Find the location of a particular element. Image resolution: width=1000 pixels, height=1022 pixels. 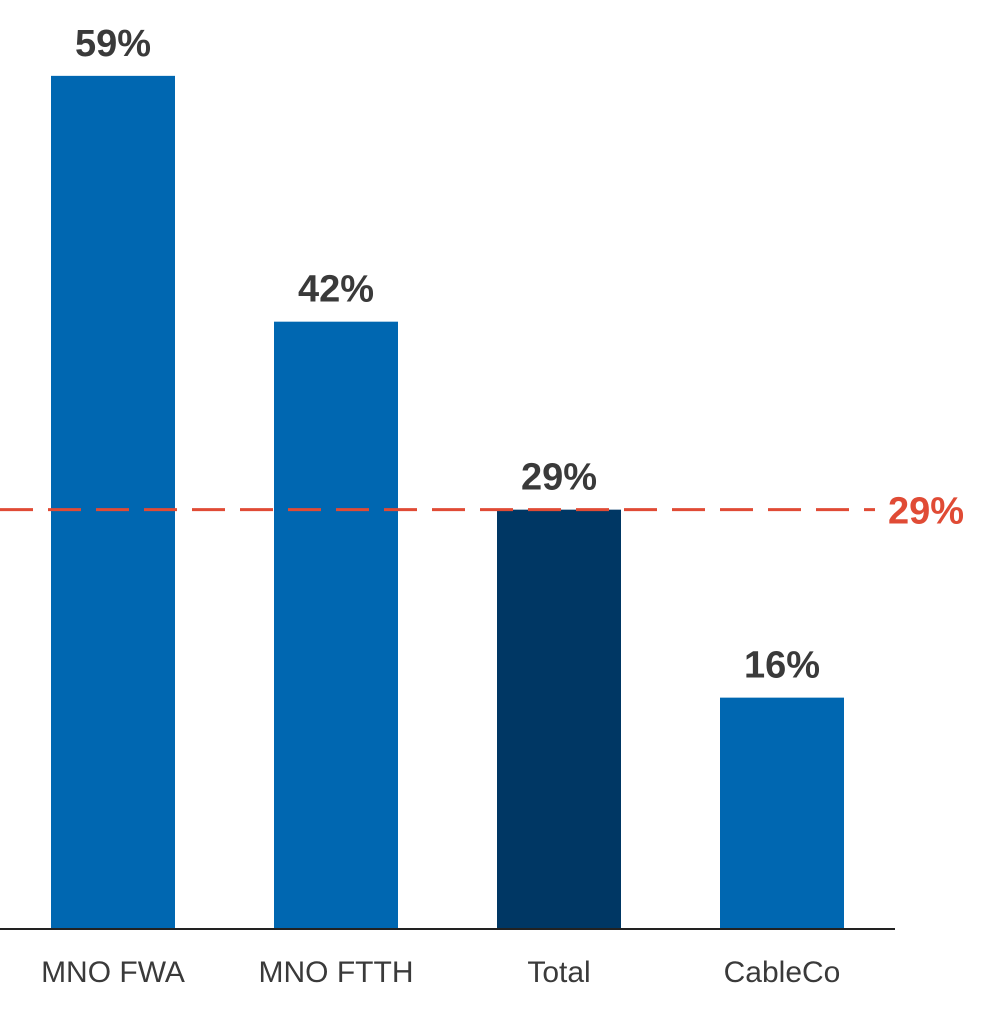

category-label-total: Total is located at coordinates (558, 972).